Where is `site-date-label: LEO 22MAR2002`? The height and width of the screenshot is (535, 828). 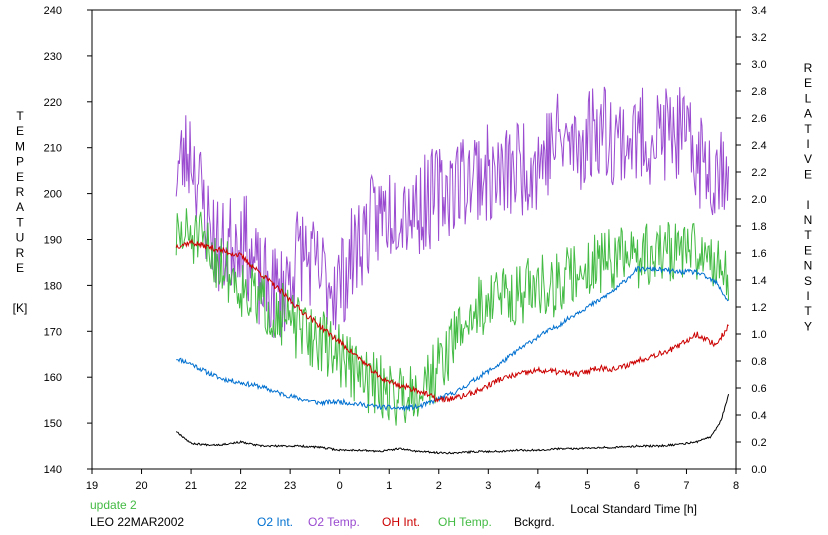 site-date-label: LEO 22MAR2002 is located at coordinates (137, 522).